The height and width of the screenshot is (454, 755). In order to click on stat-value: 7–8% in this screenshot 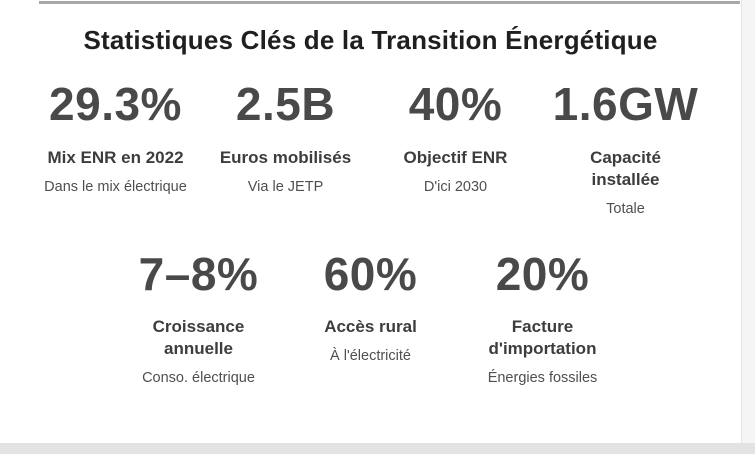, I will do `click(198, 273)`.